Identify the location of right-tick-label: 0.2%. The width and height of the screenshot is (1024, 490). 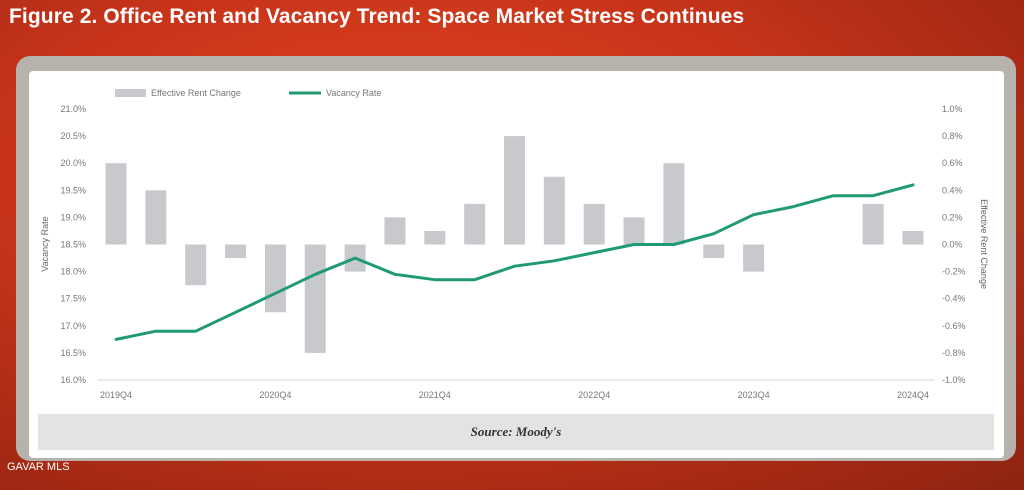
(952, 217).